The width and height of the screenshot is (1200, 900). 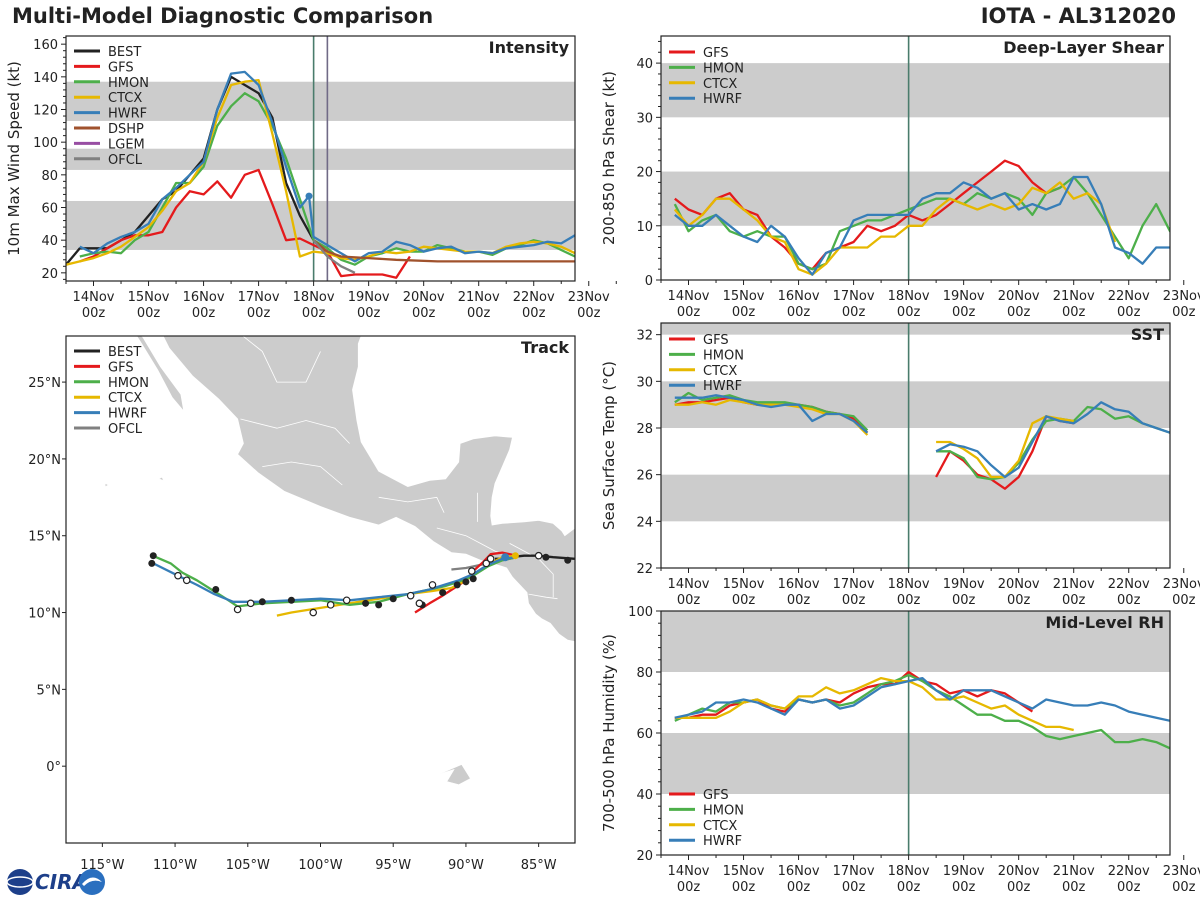 I want to click on y-axis-label: 700-500 hPa Humidity (%), so click(x=609, y=733).